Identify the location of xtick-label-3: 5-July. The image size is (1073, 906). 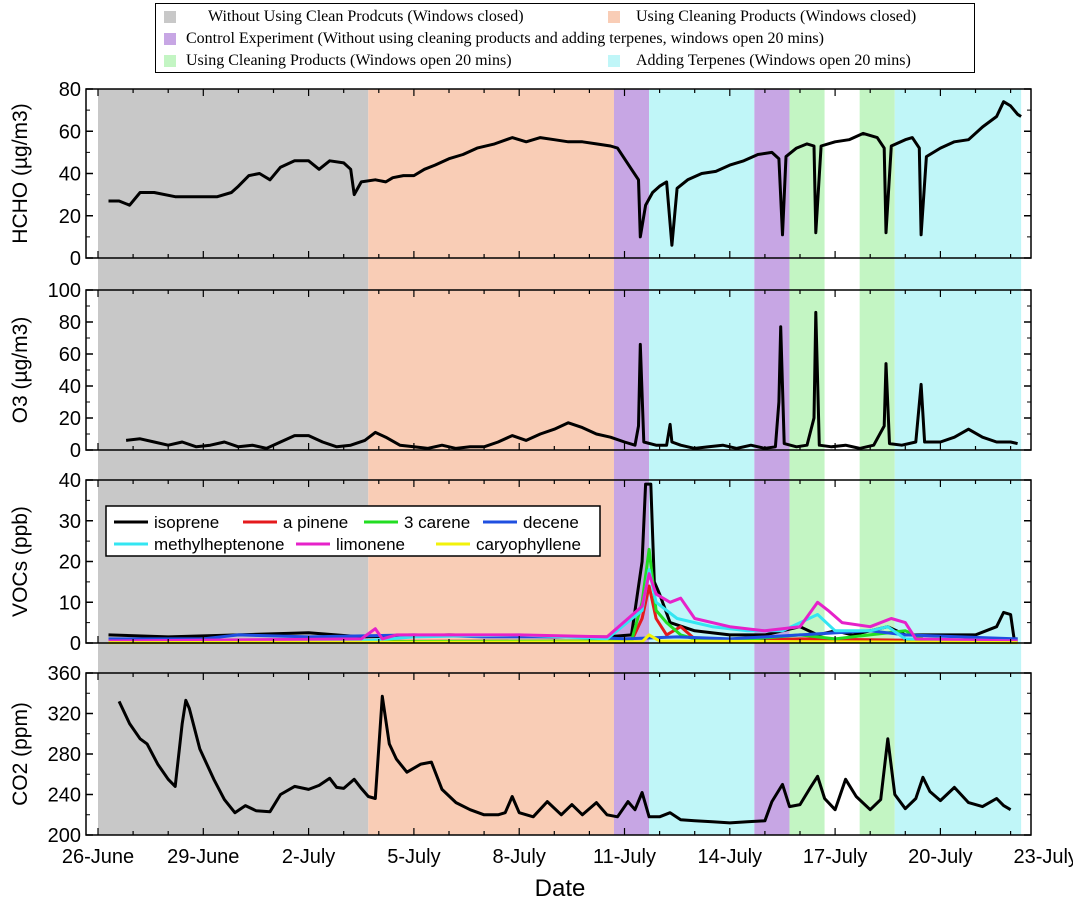
(413, 857).